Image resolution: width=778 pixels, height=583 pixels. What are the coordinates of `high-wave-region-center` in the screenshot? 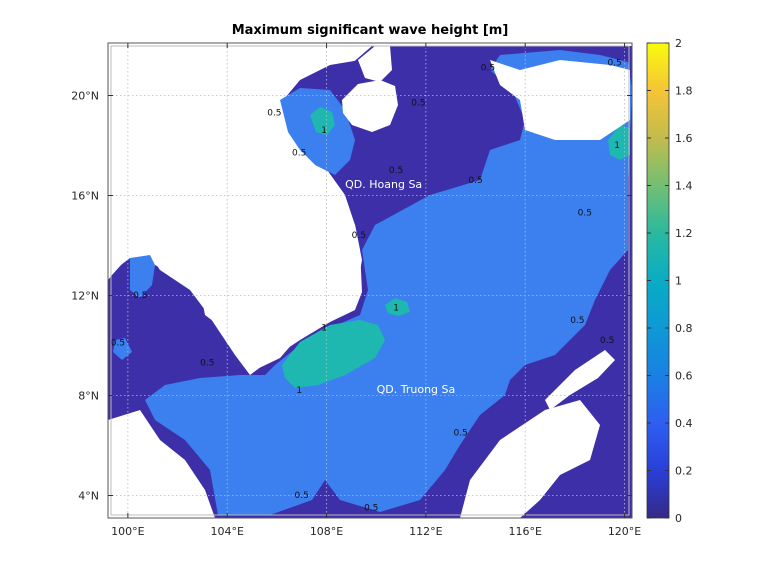 It's located at (397, 307).